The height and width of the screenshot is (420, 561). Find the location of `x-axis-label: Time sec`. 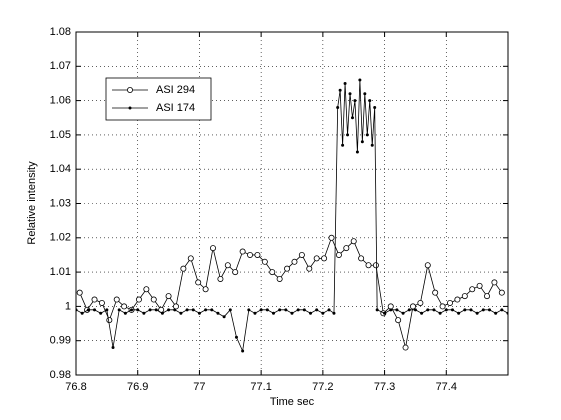

x-axis-label: Time sec is located at coordinates (292, 402).